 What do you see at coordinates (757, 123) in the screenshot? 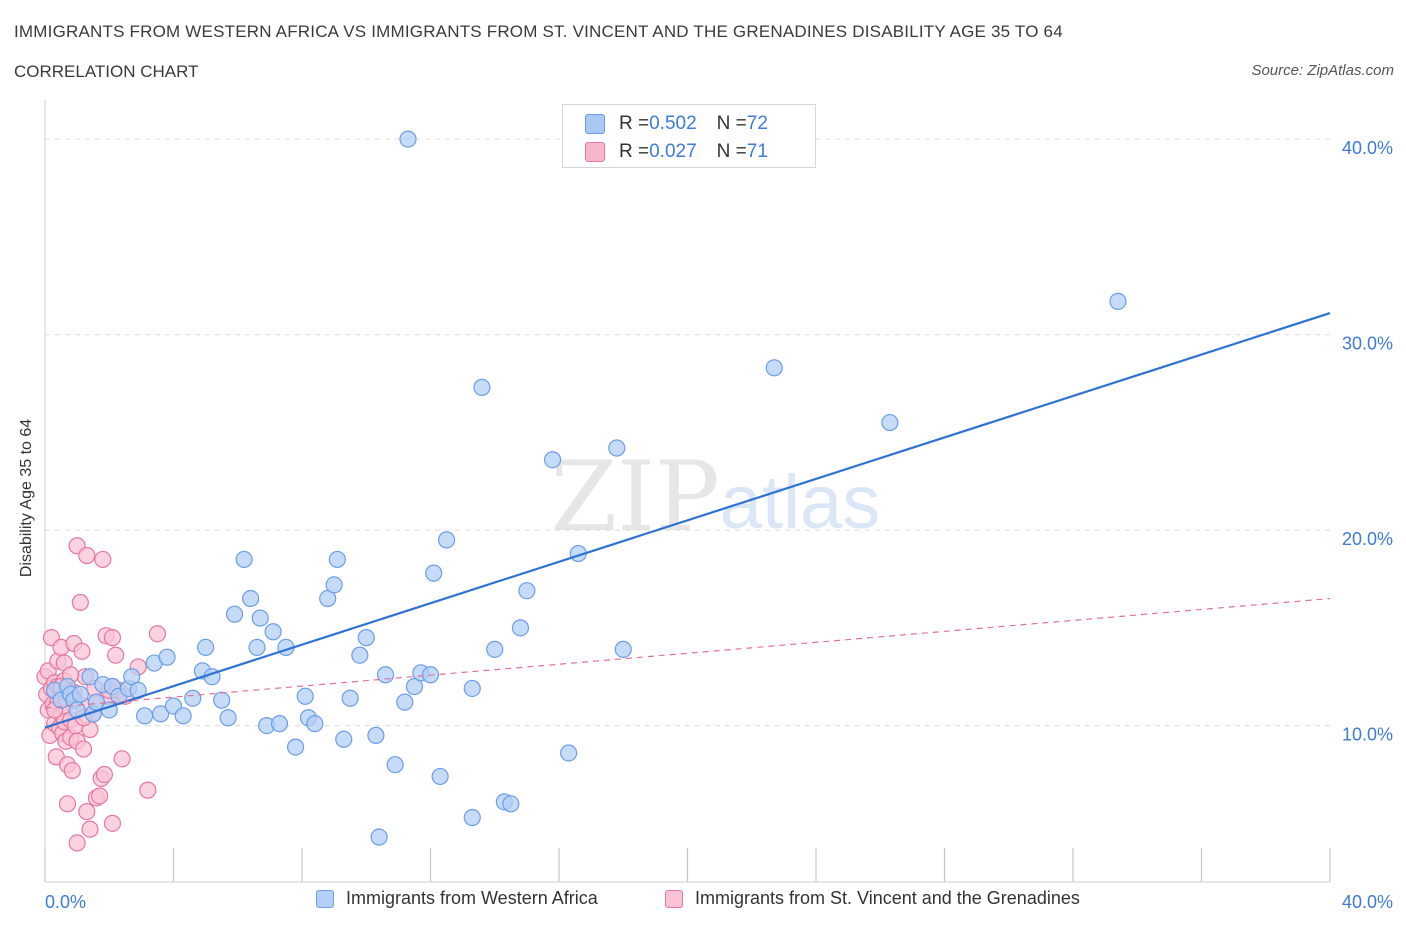
I see `n-value: 72` at bounding box center [757, 123].